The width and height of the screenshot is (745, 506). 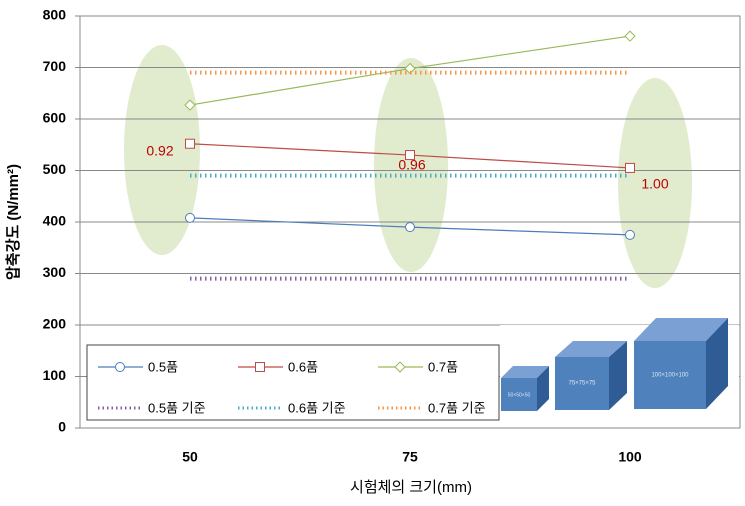 What do you see at coordinates (55, 375) in the screenshot?
I see `y-tick-label: 100` at bounding box center [55, 375].